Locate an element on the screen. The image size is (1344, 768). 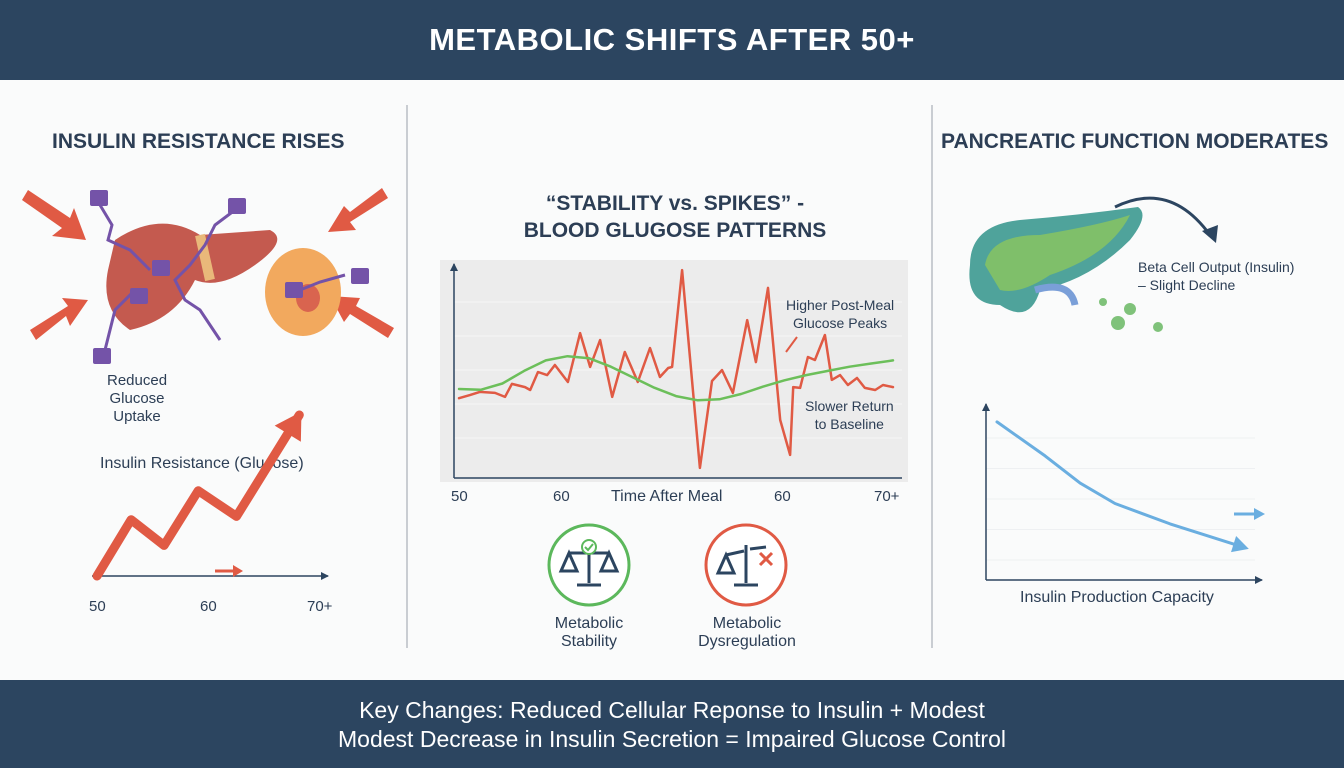
annotation-peaks: Higher Post-Meal Glucose Peaks is located at coordinates (840, 314).